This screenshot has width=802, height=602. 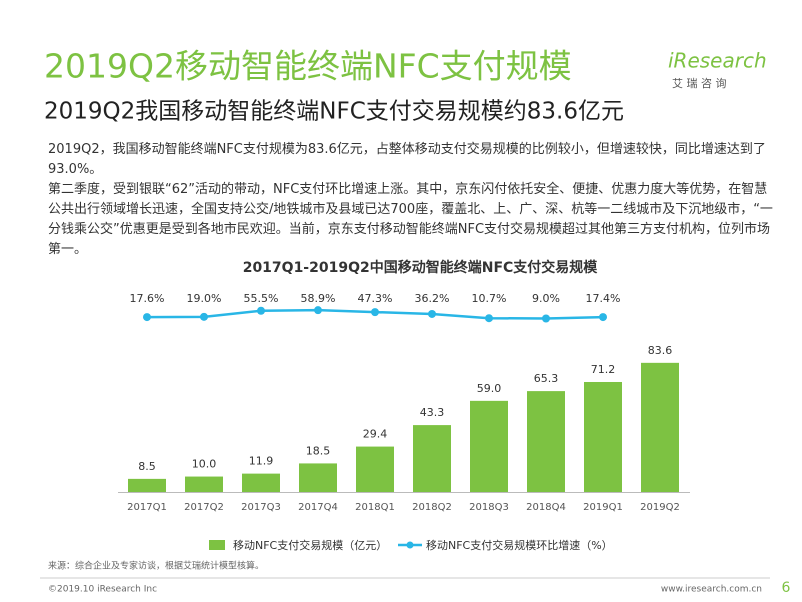 I want to click on chart-title: 2017Q1-2019Q2中国移动智能终端NFC支付交易规模, so click(x=421, y=267).